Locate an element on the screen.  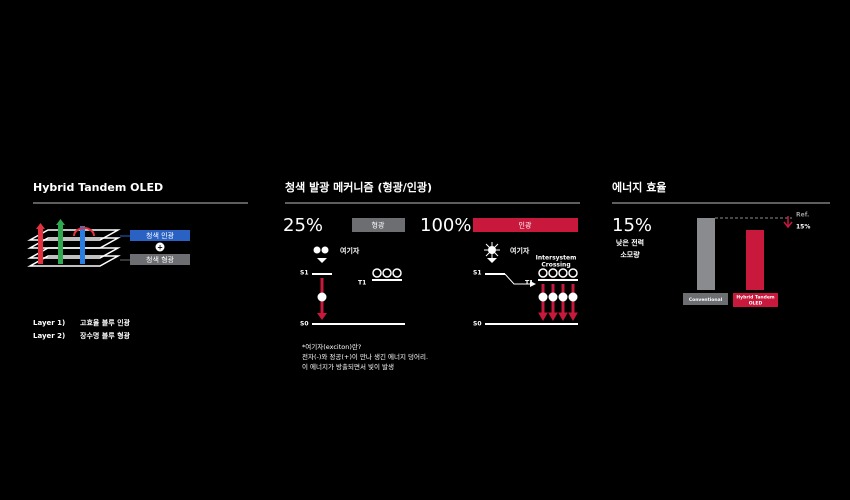
saving-percent: 15% is located at coordinates (632, 225).